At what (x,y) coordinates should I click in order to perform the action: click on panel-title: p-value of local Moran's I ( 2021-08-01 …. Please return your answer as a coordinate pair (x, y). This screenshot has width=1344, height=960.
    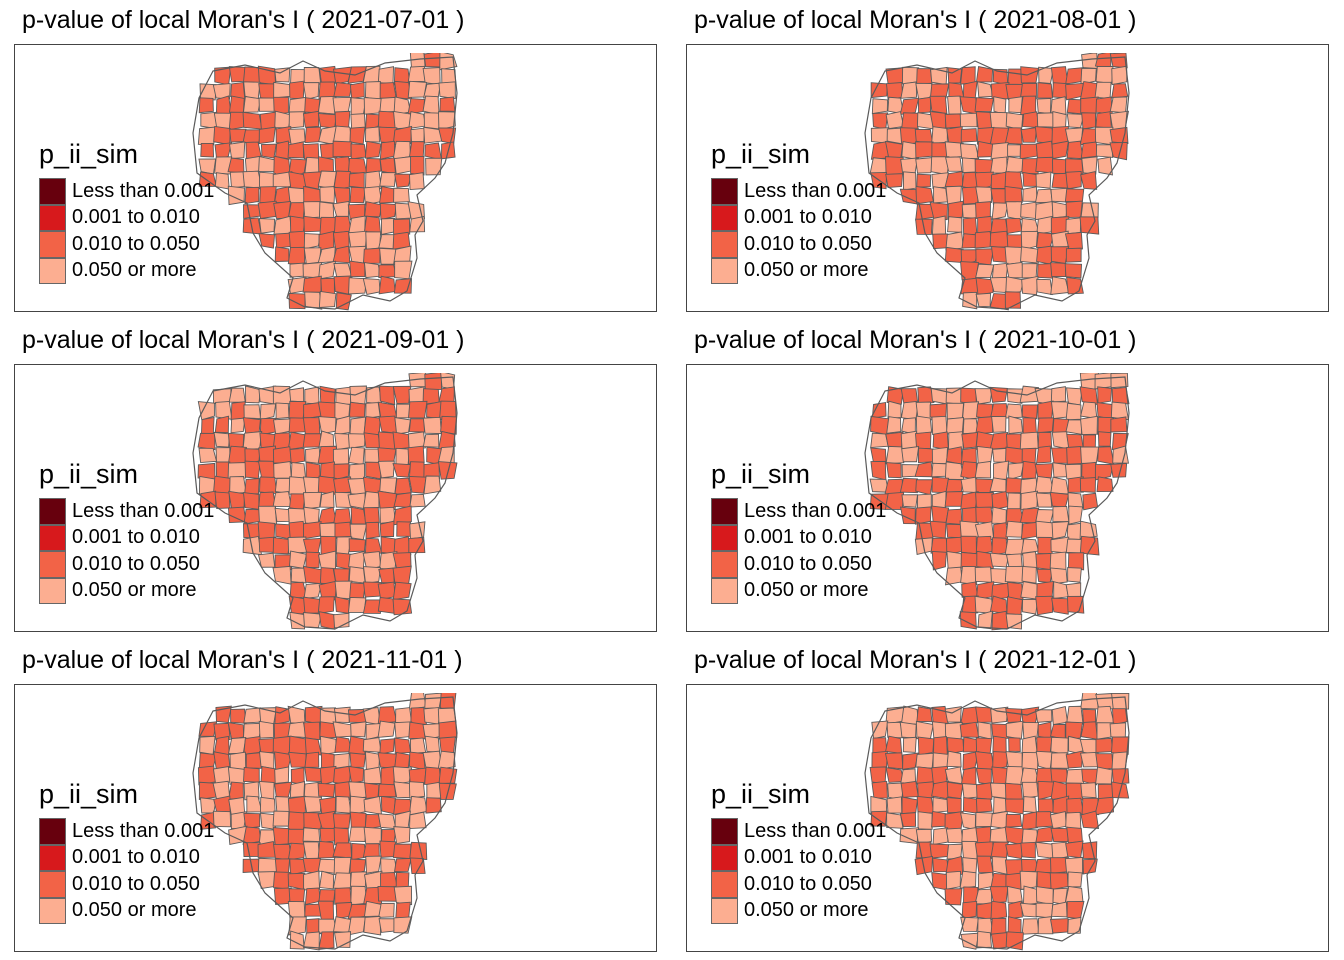
    Looking at the image, I should click on (915, 20).